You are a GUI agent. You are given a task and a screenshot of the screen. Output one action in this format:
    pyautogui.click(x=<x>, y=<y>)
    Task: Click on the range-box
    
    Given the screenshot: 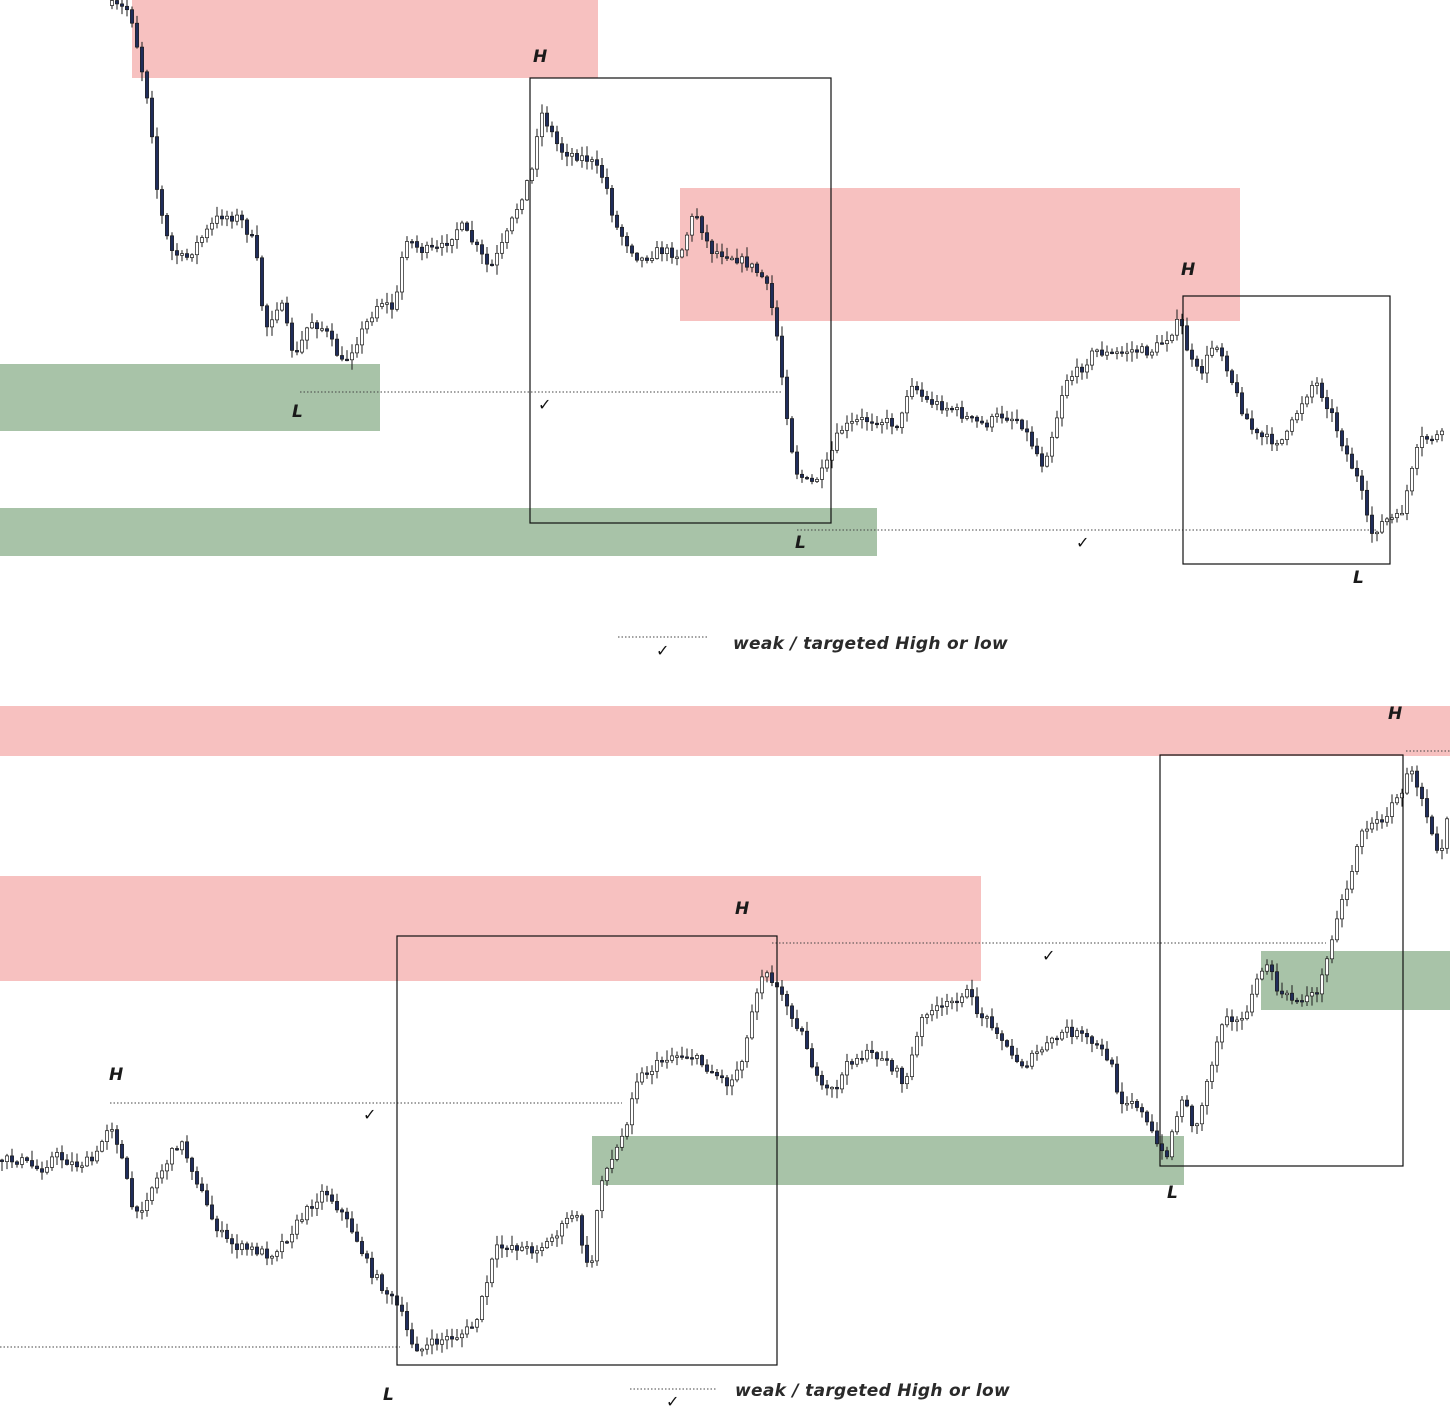 What is the action you would take?
    pyautogui.click(x=587, y=1150)
    